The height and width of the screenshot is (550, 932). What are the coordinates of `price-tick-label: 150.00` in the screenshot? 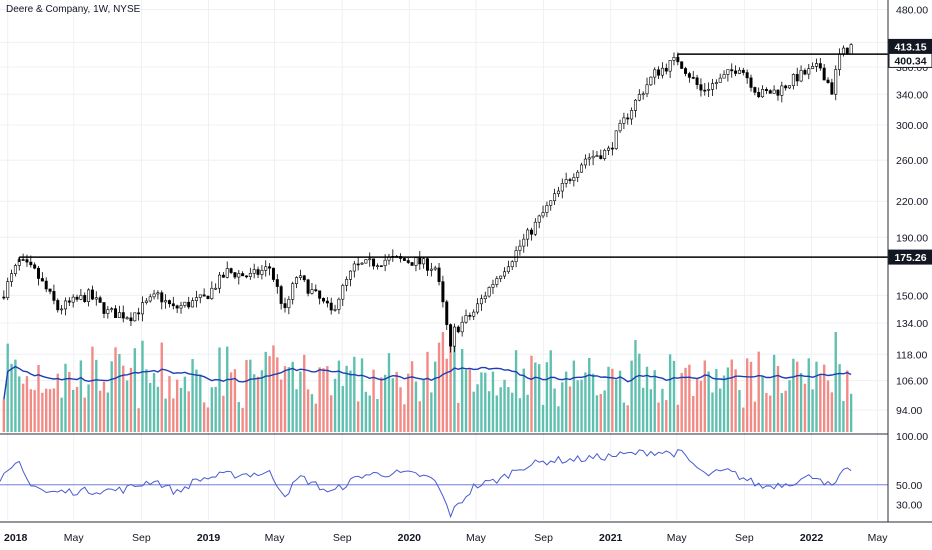 It's located at (912, 296).